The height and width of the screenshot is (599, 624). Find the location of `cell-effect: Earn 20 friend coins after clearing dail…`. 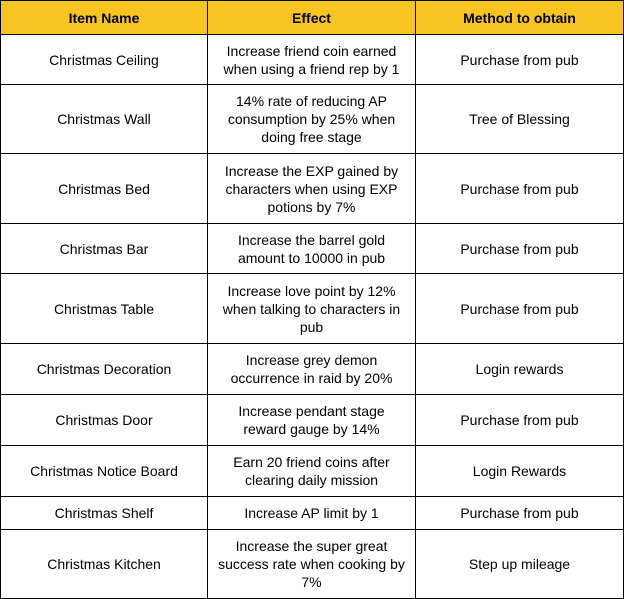

cell-effect: Earn 20 friend coins after clearing dail… is located at coordinates (311, 471).